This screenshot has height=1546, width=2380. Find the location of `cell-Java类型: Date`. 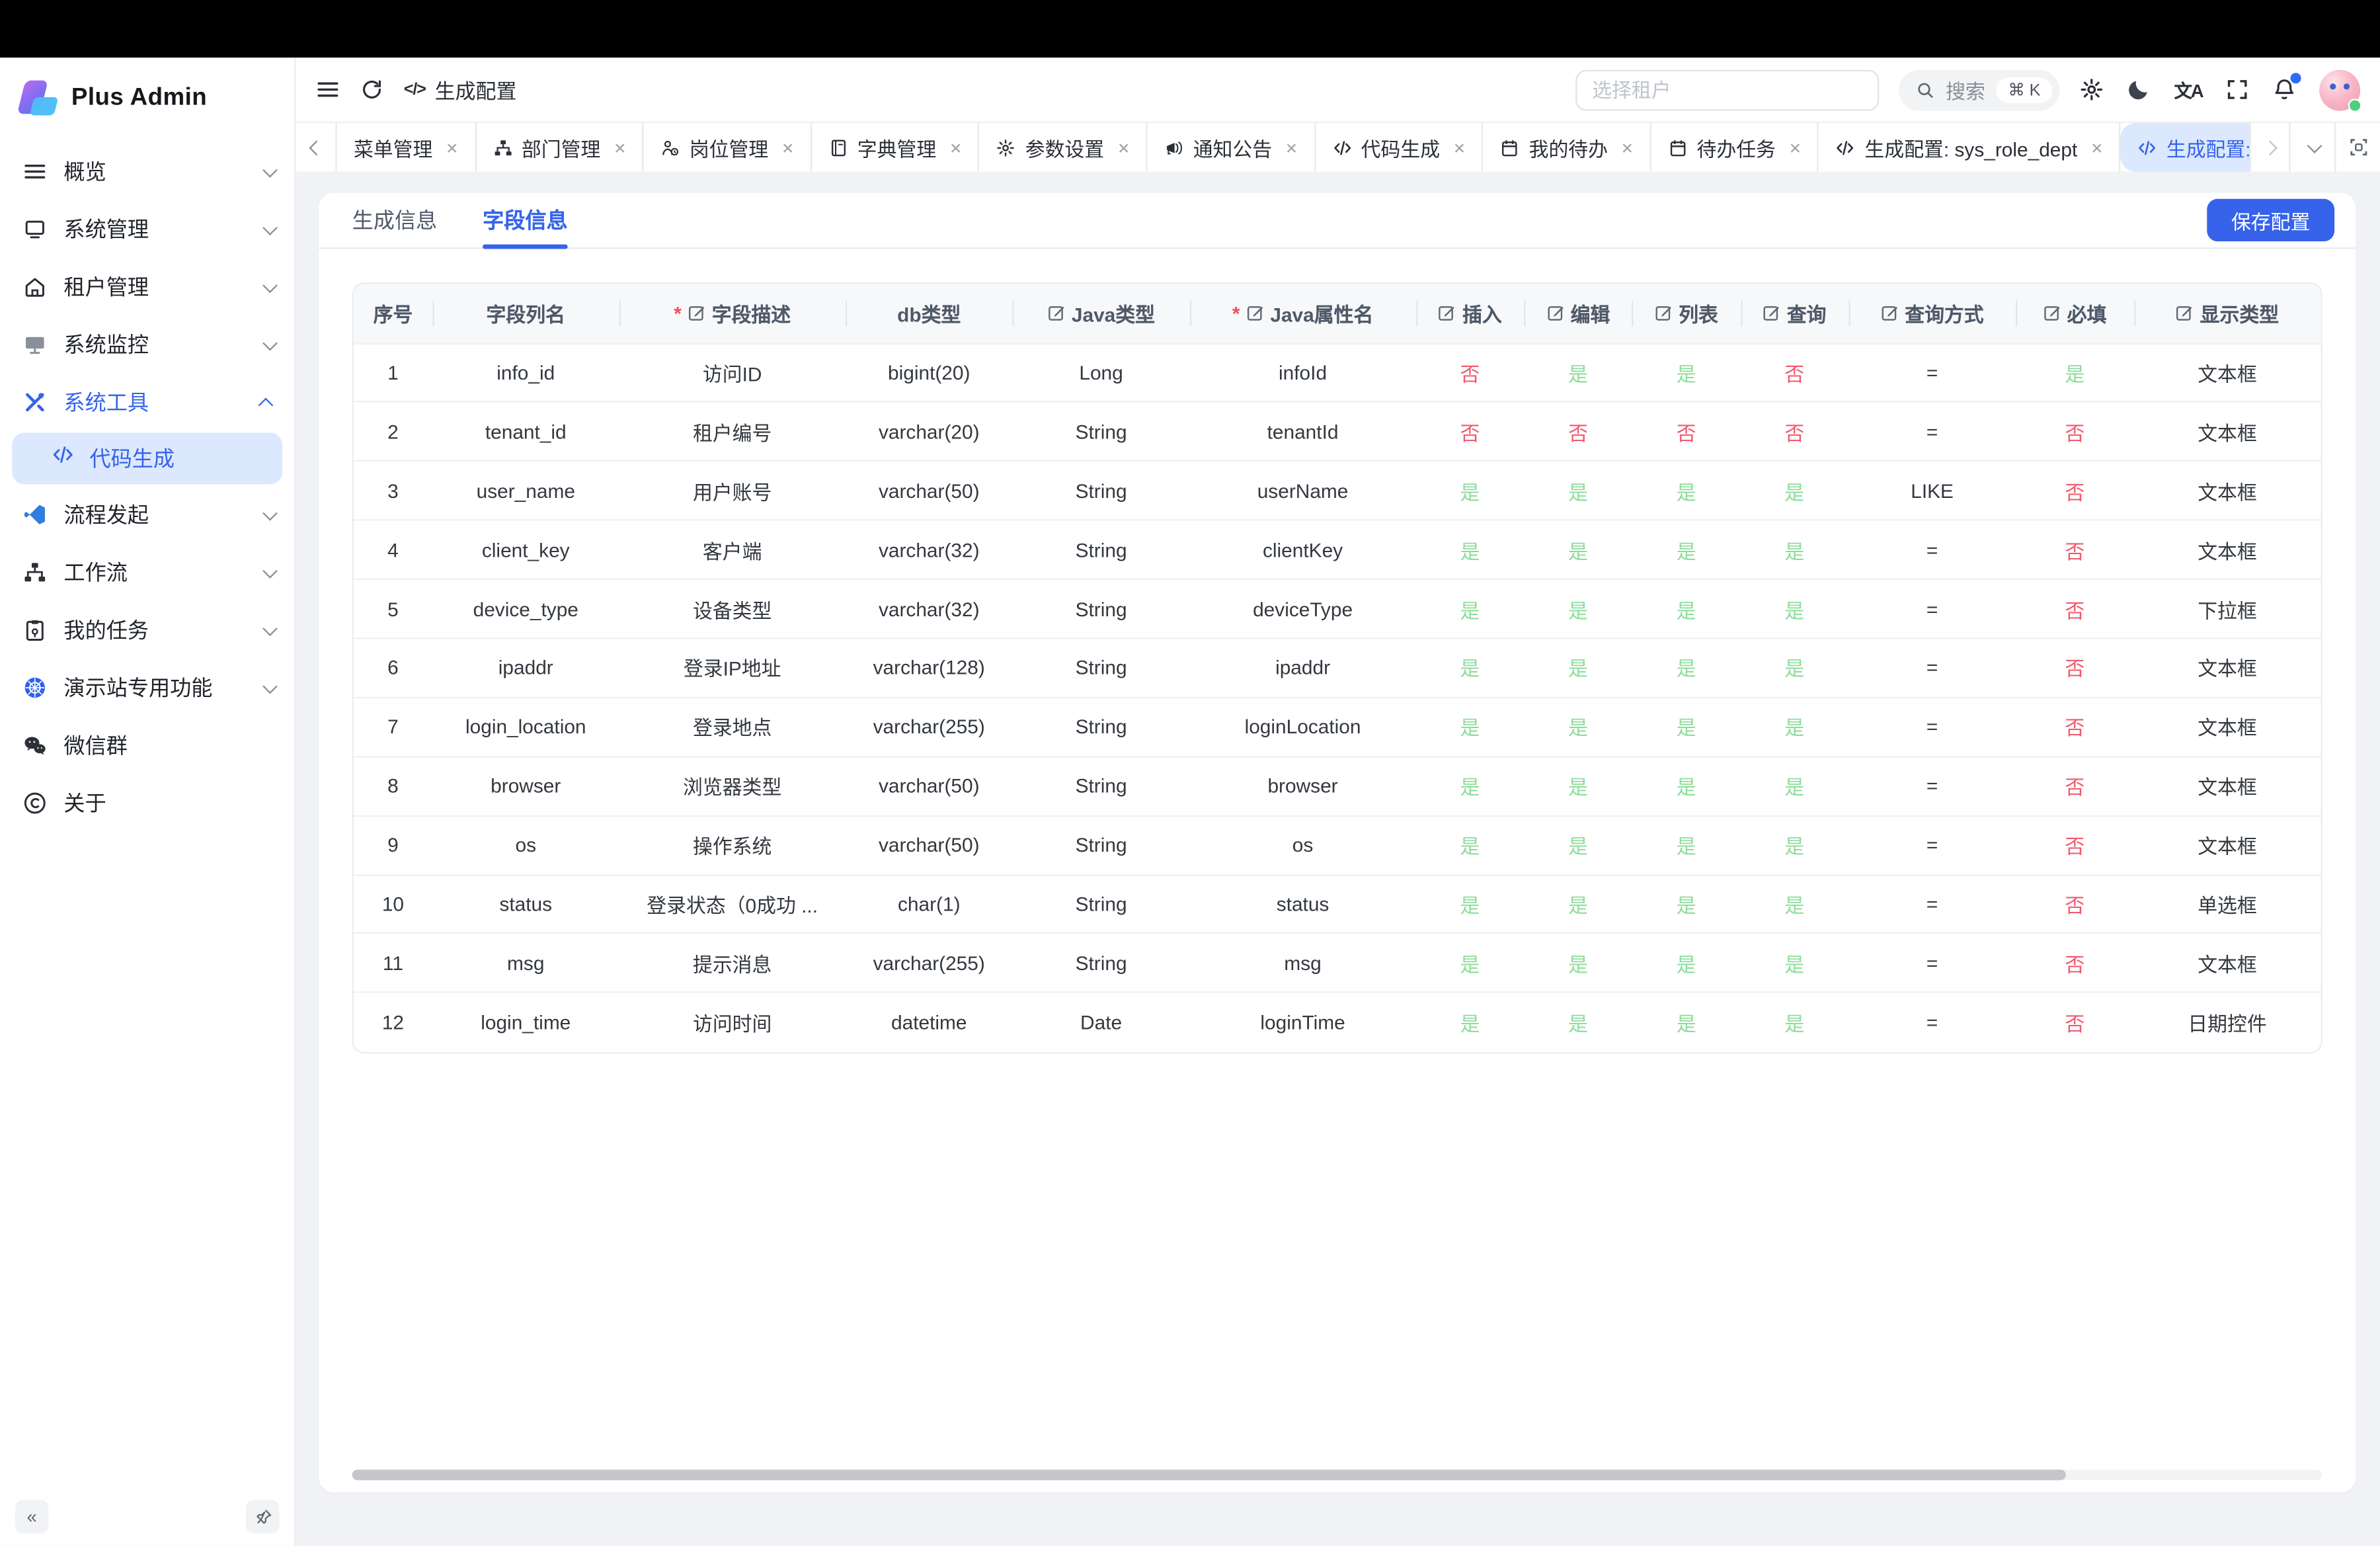

cell-Java类型: Date is located at coordinates (1101, 1021).